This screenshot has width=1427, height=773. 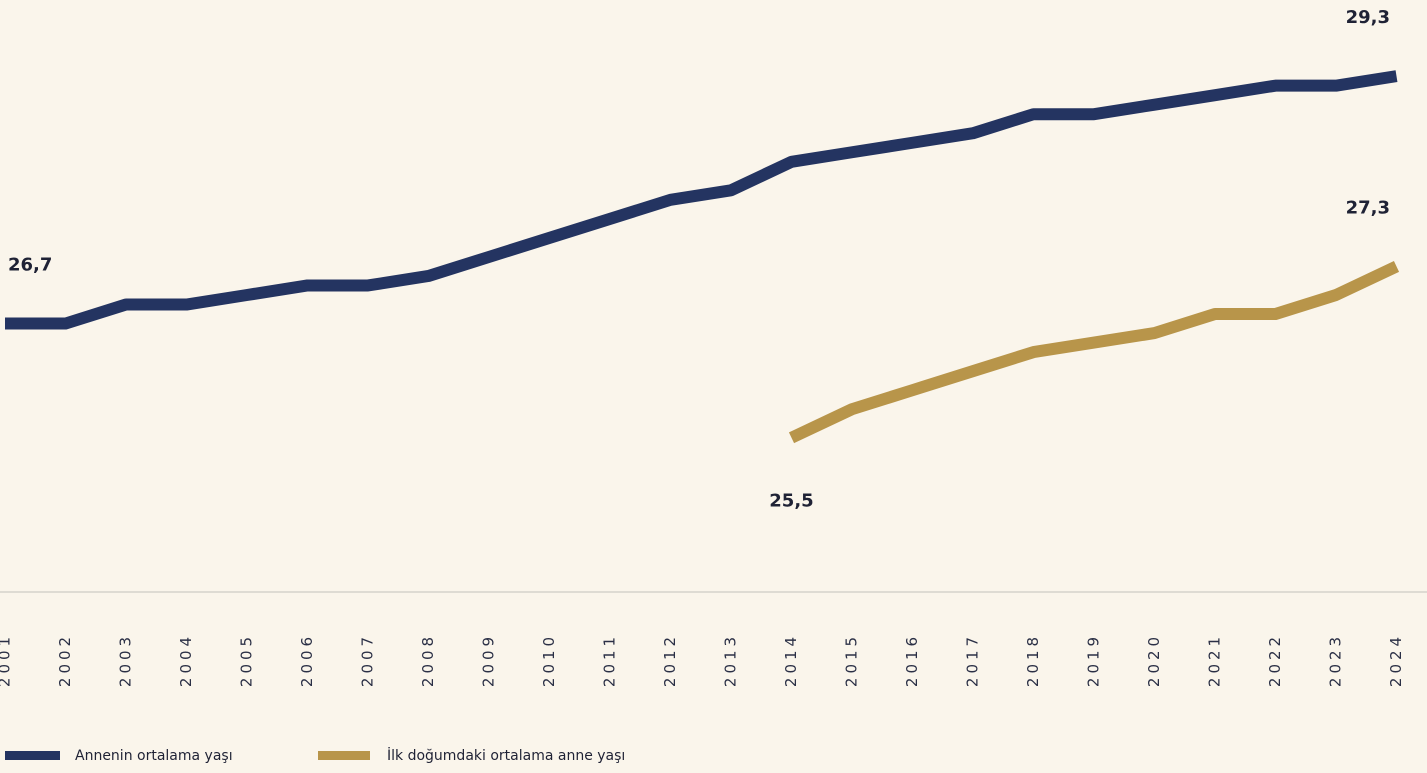 I want to click on x-tick-label: 2014, so click(x=791, y=660).